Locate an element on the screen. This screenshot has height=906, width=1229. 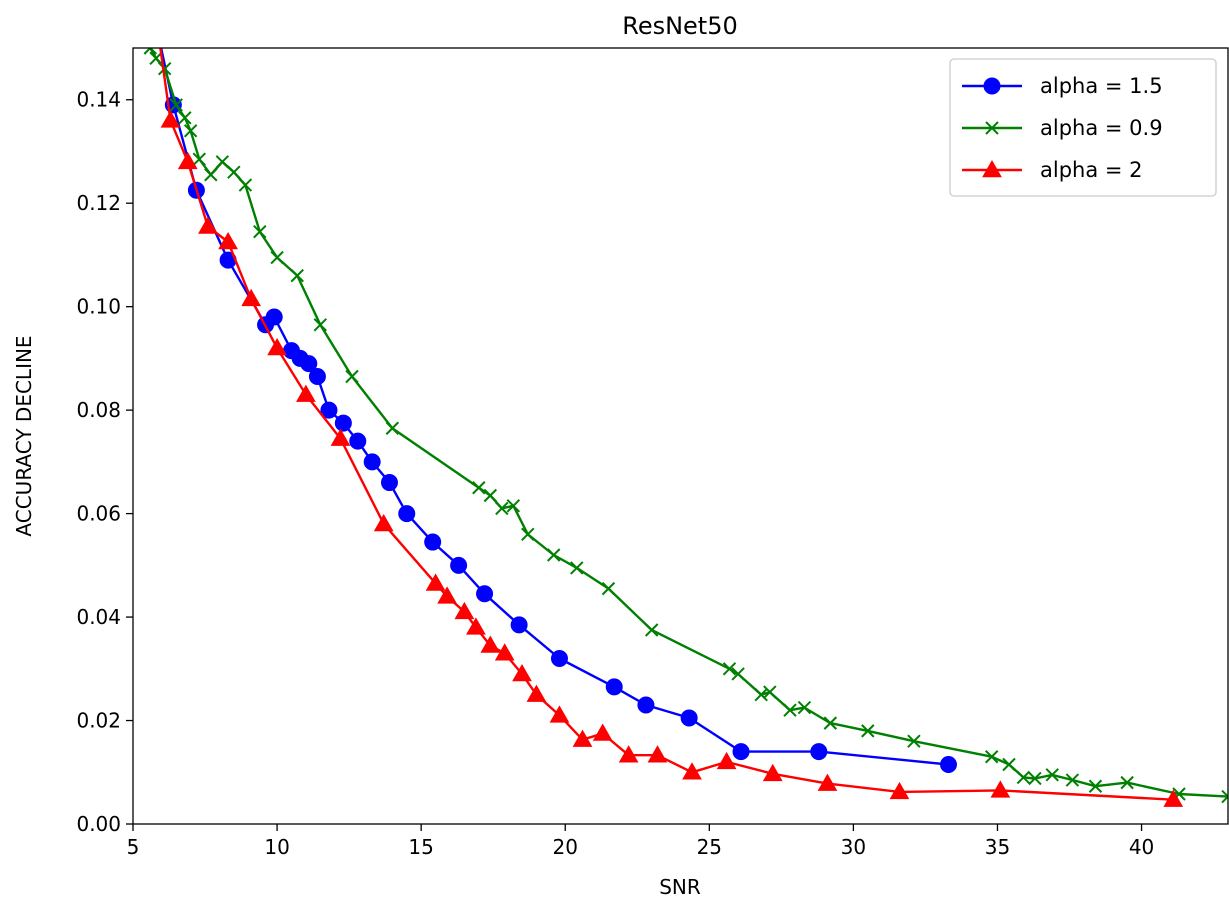
legend-box is located at coordinates (1083, 127).